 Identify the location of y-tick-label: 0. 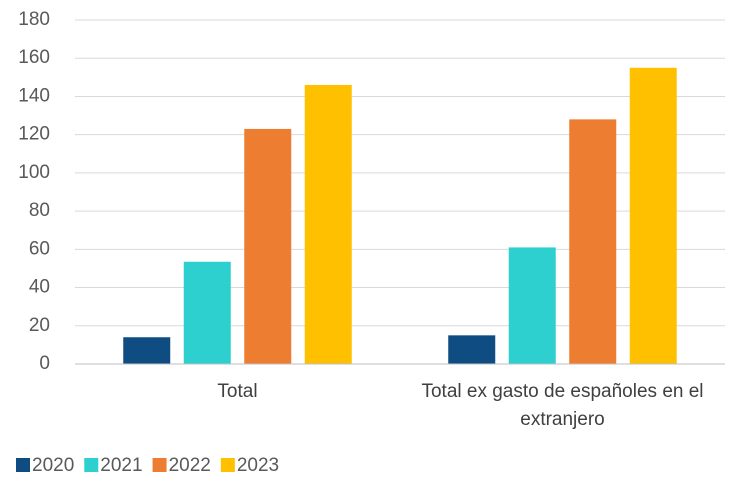
(44, 363).